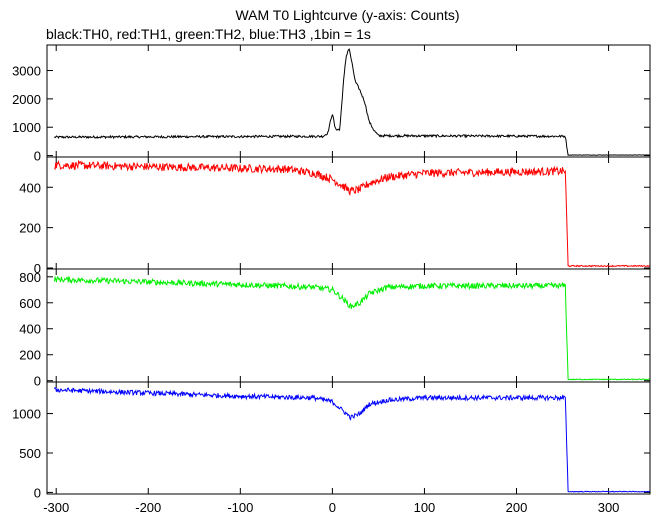  I want to click on chart-title: WAM T0 Lightcurve (y-axis: Counts), so click(347, 15).